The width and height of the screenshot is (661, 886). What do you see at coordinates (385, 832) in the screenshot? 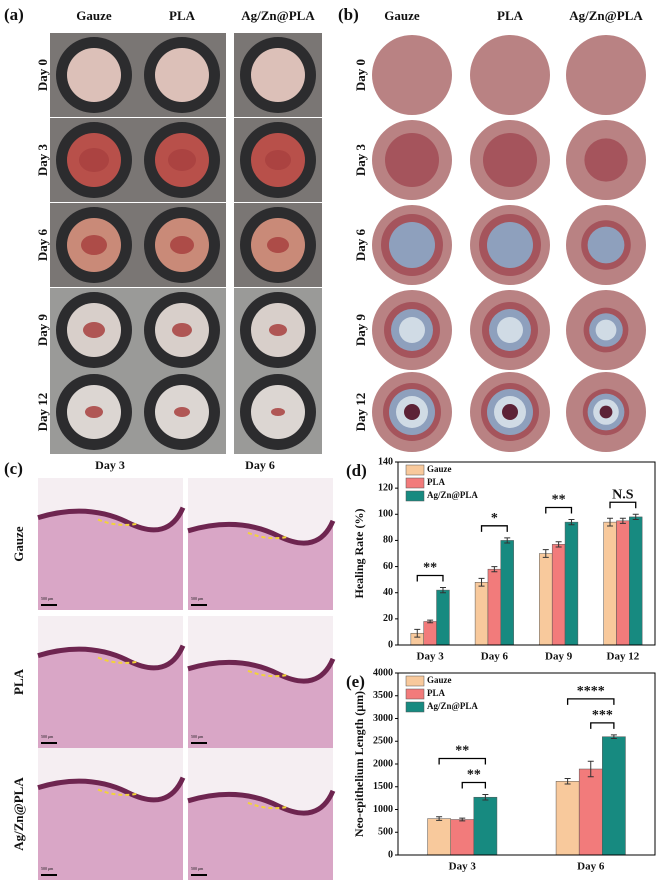
I see `y-tick-label: 500` at bounding box center [385, 832].